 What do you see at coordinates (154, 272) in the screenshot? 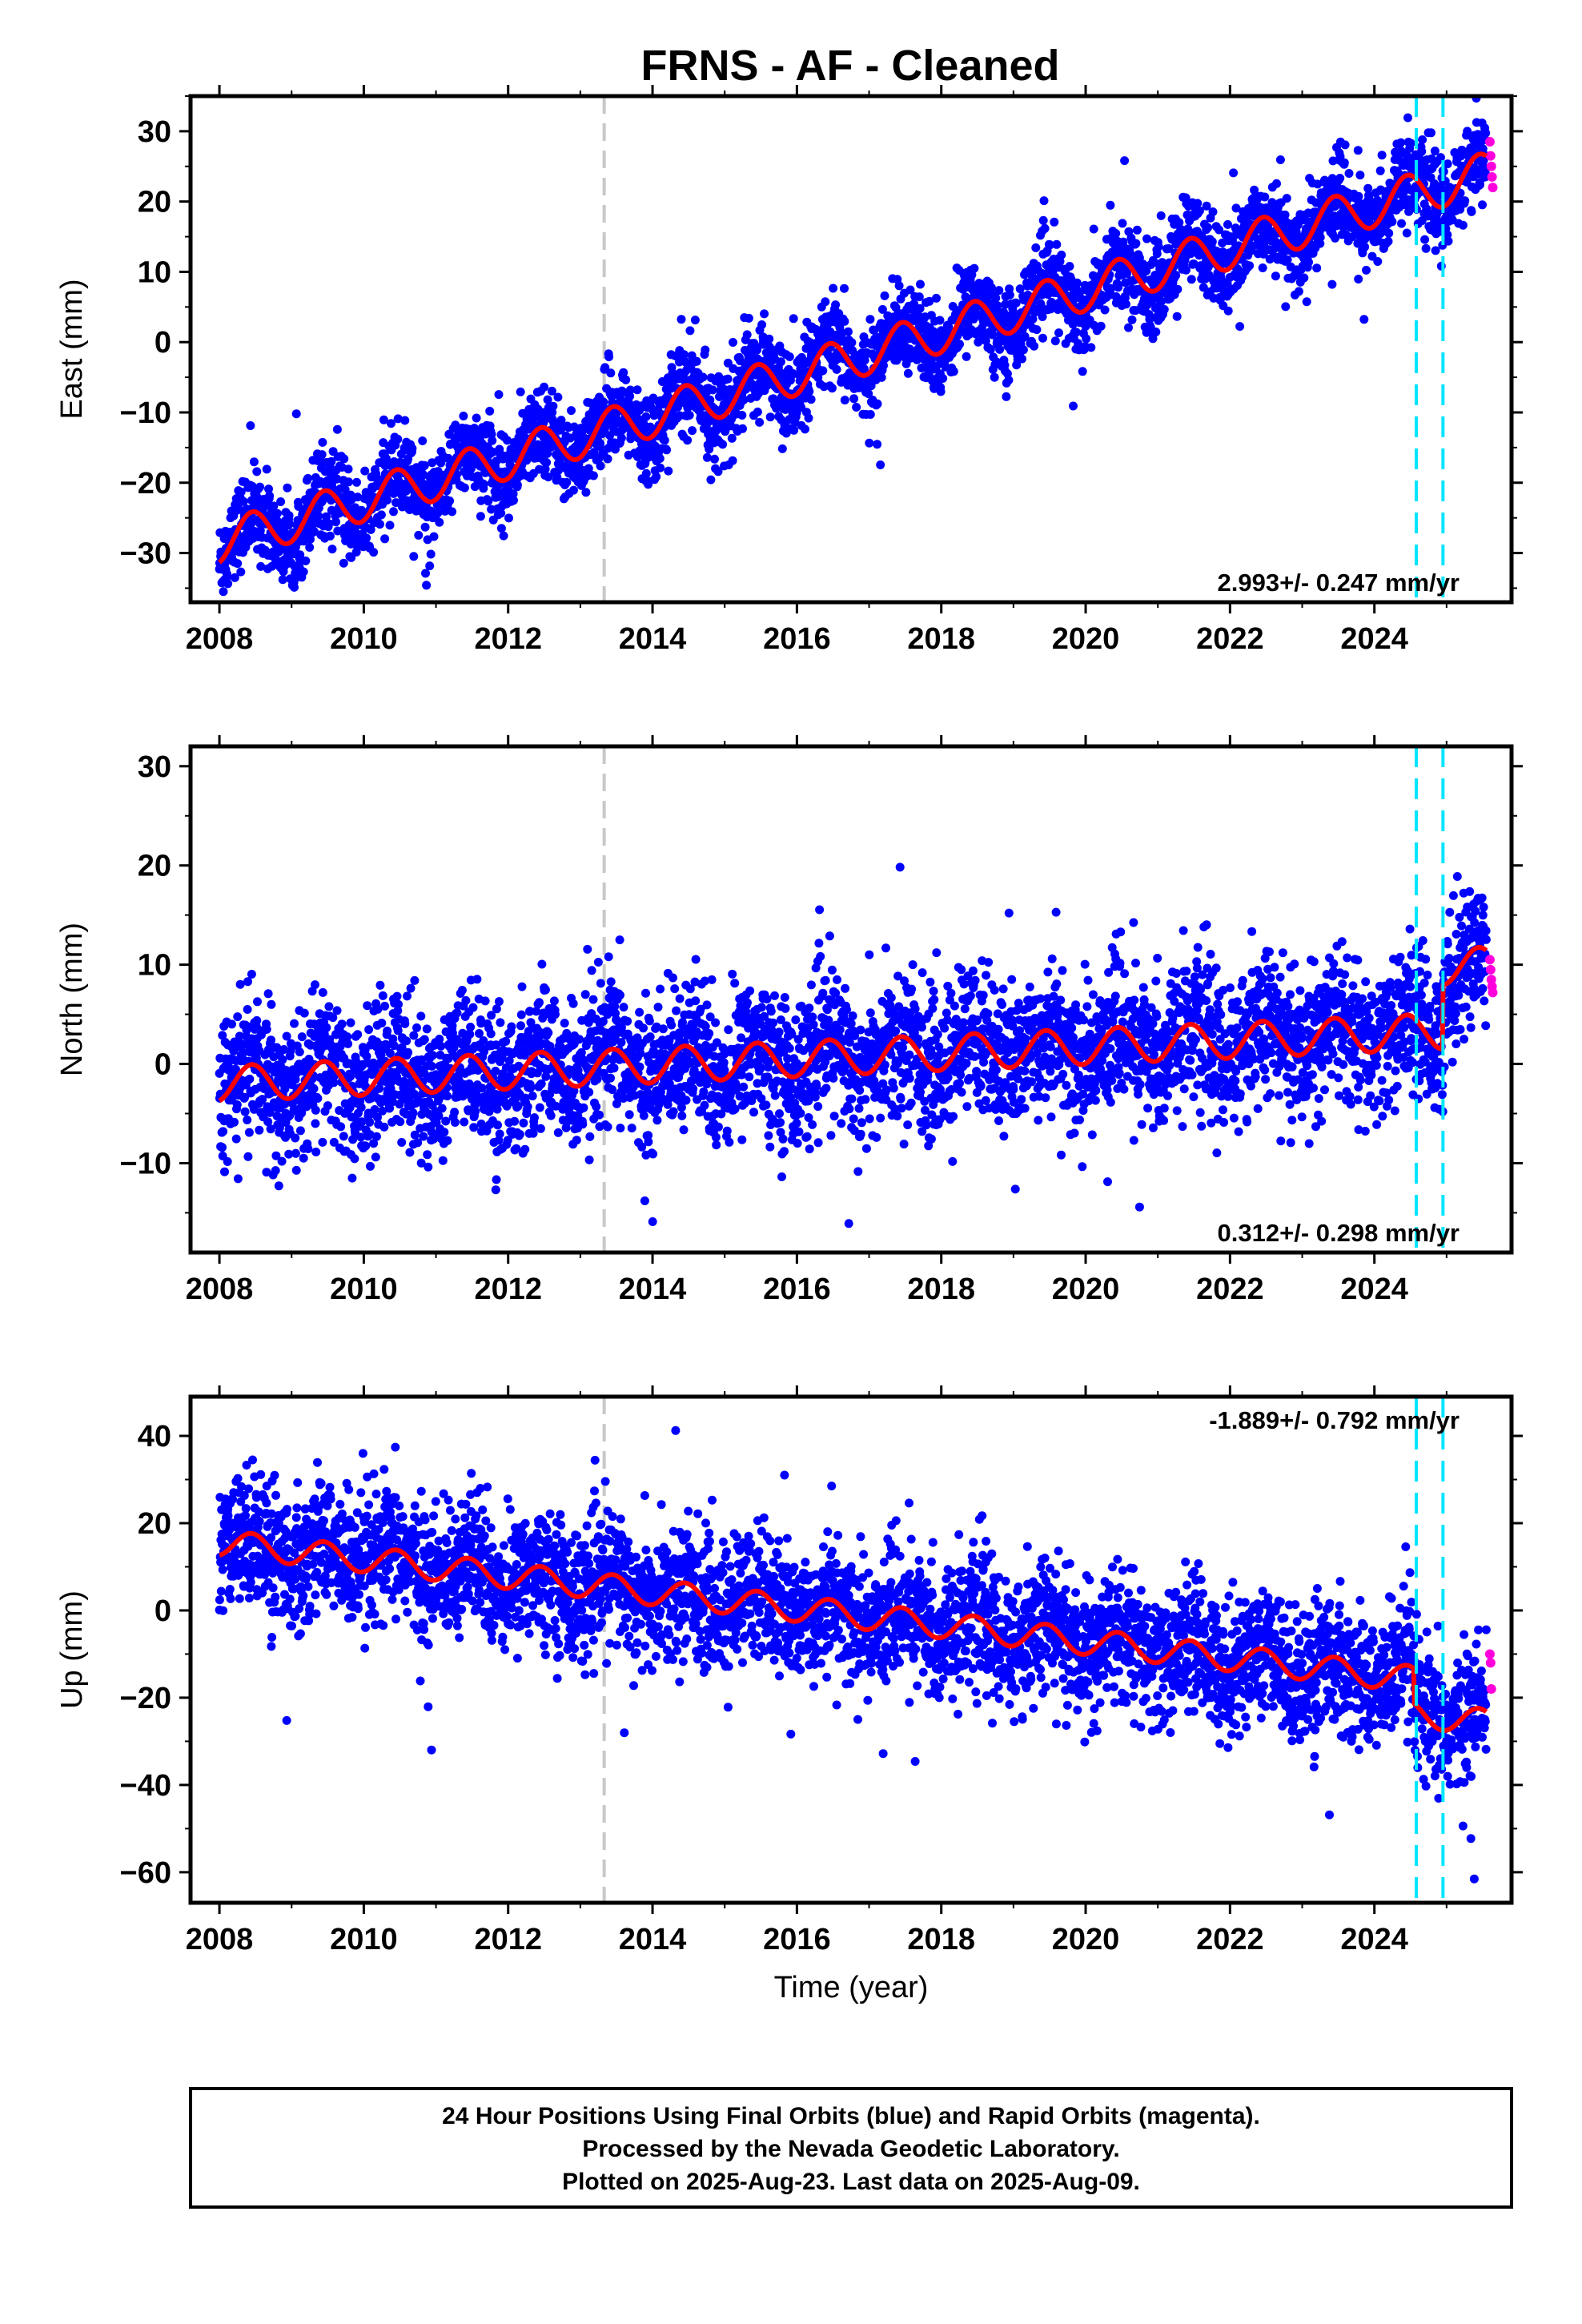
I see `east-ytick-label: 10` at bounding box center [154, 272].